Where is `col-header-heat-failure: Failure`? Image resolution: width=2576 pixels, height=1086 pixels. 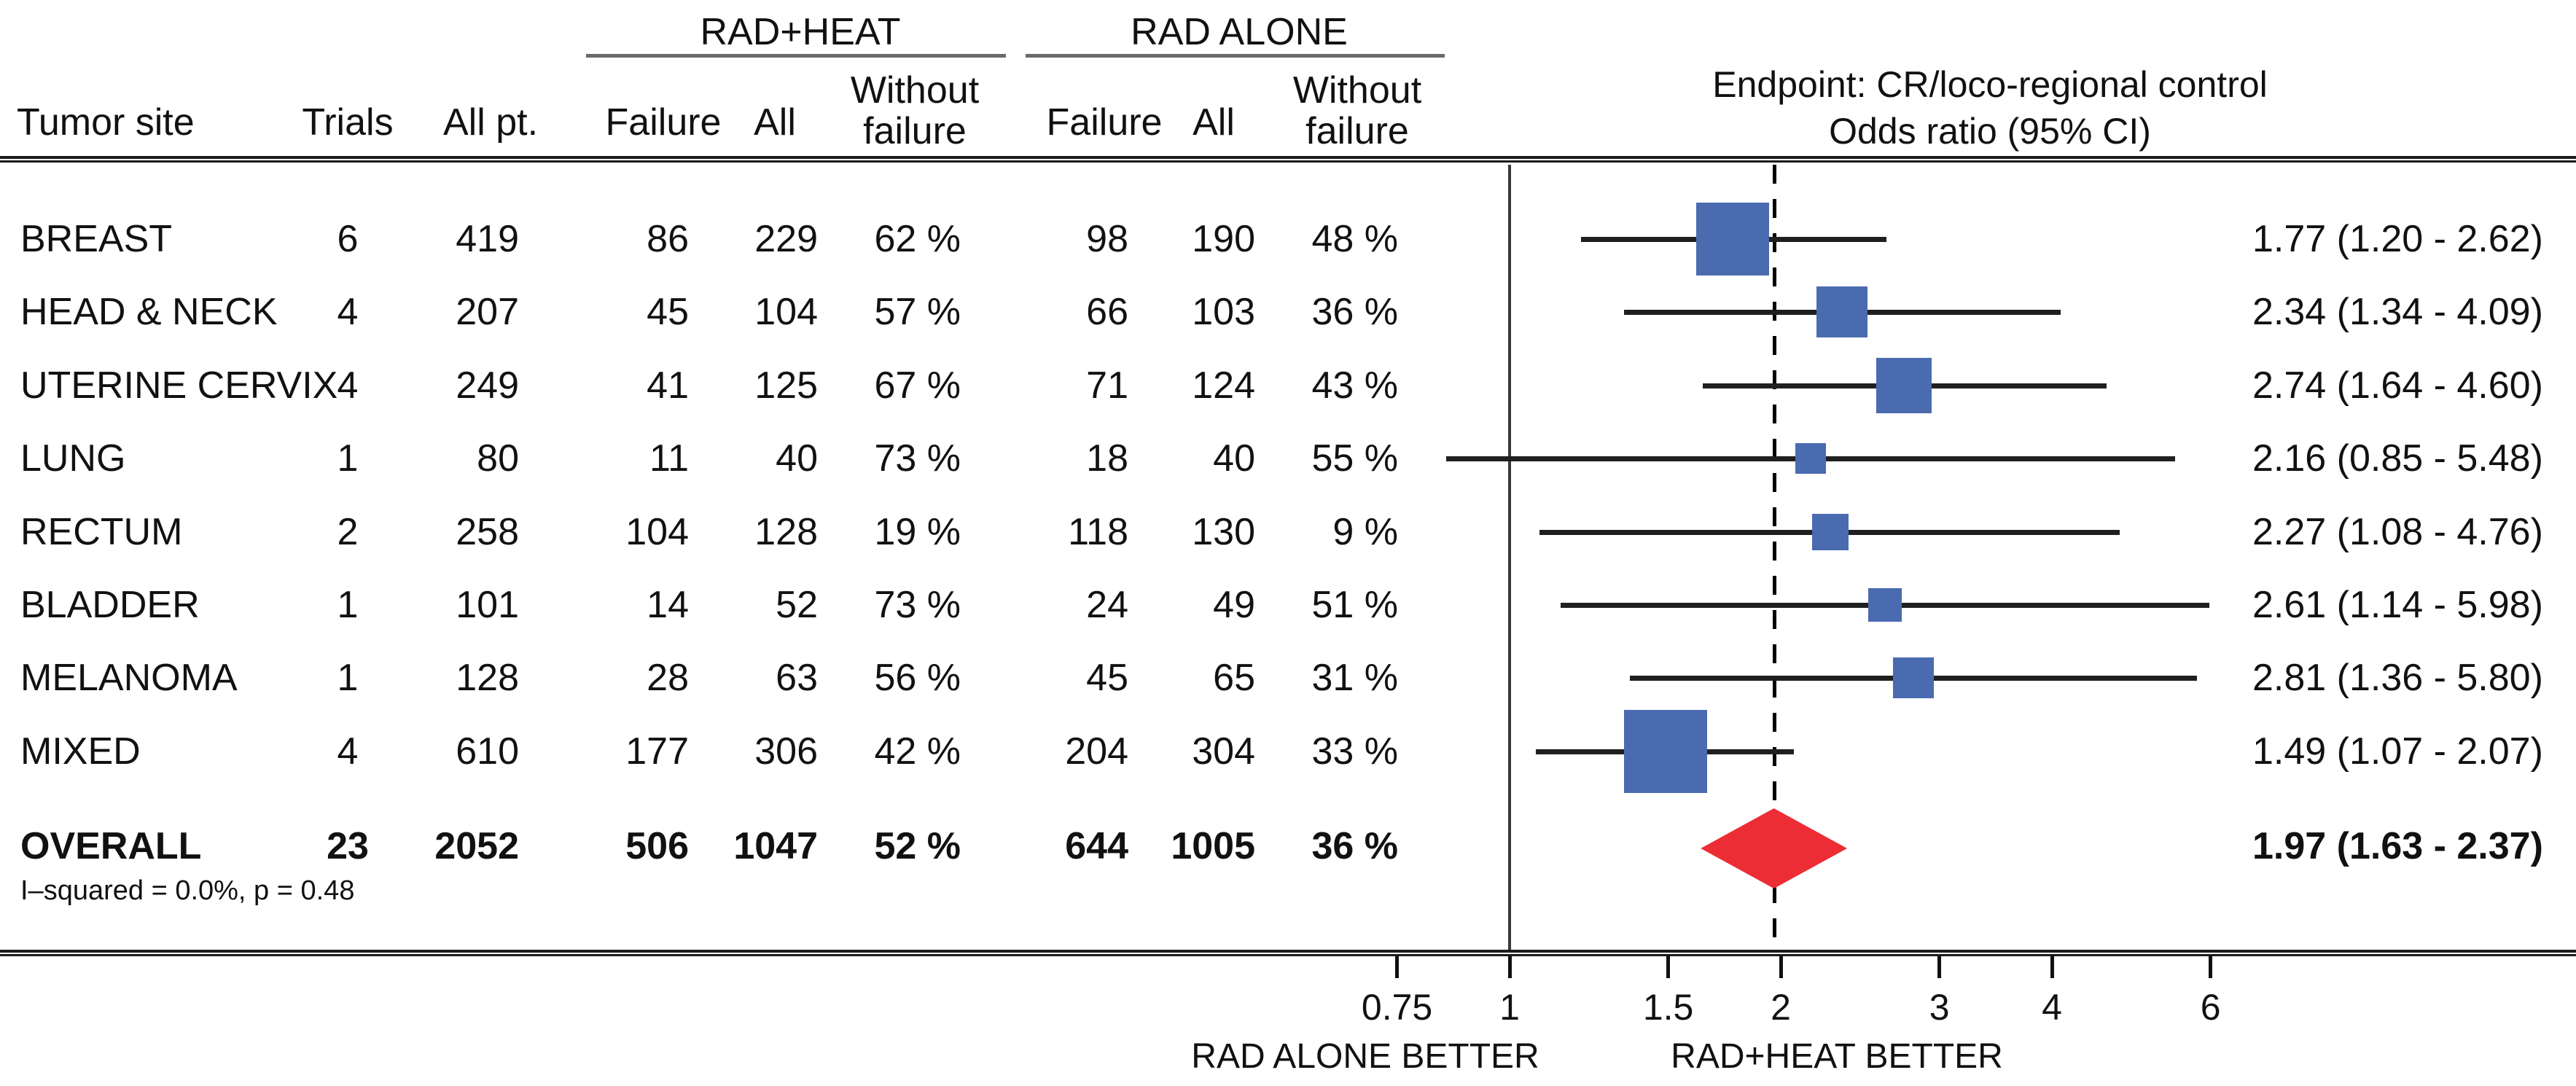
col-header-heat-failure: Failure is located at coordinates (663, 122).